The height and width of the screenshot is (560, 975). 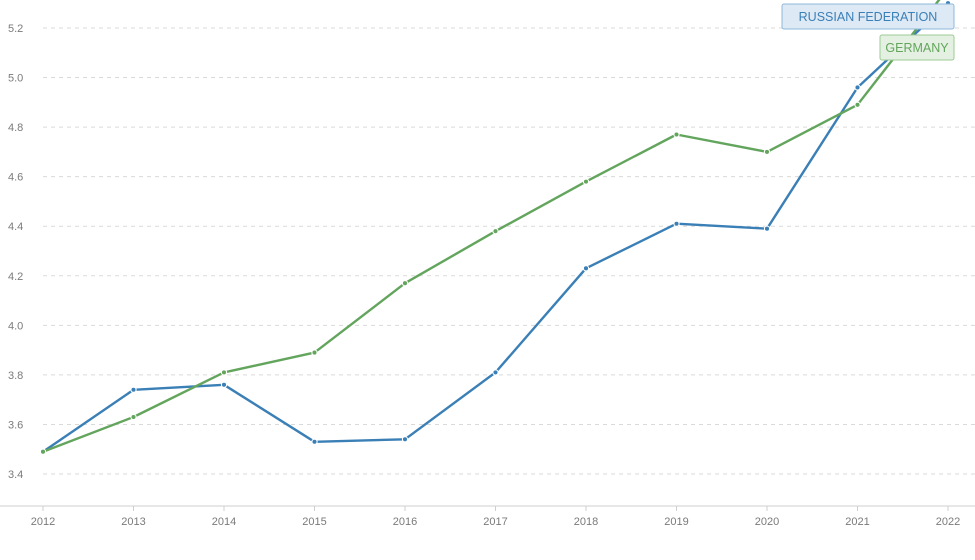 I want to click on y-tick-label: 5.2, so click(x=15, y=29).